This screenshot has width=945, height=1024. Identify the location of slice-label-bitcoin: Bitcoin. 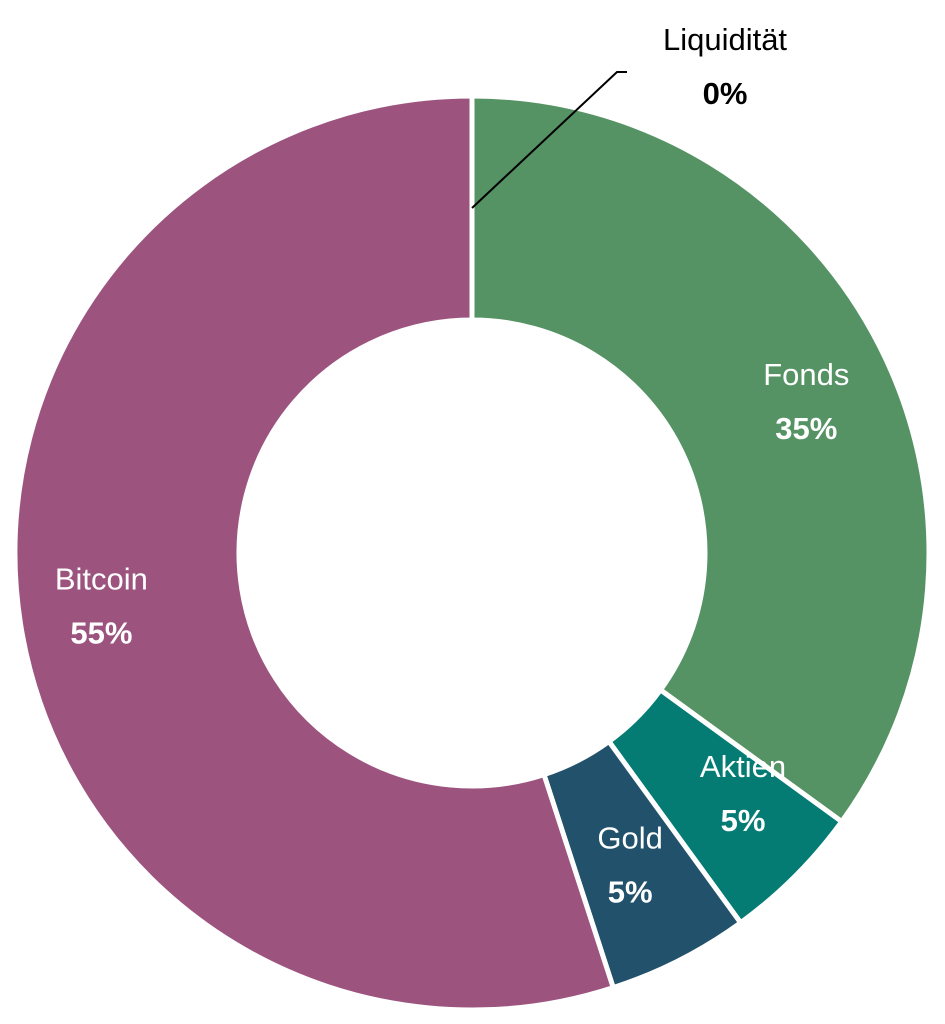
(101, 579).